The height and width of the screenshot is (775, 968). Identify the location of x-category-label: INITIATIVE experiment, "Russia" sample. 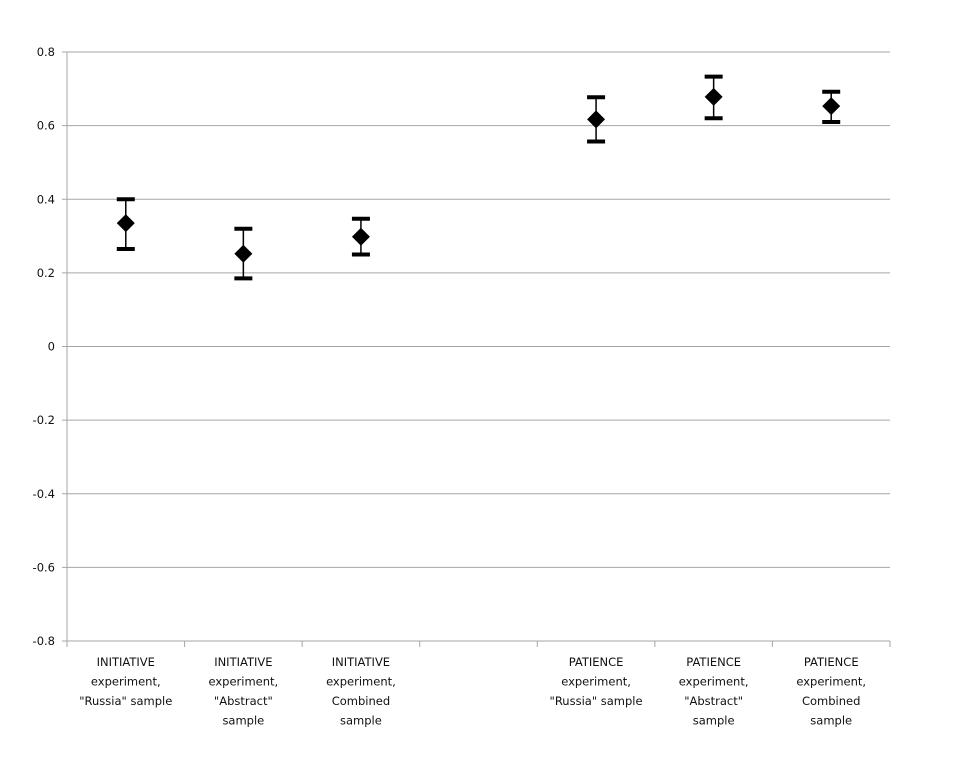
(125, 681).